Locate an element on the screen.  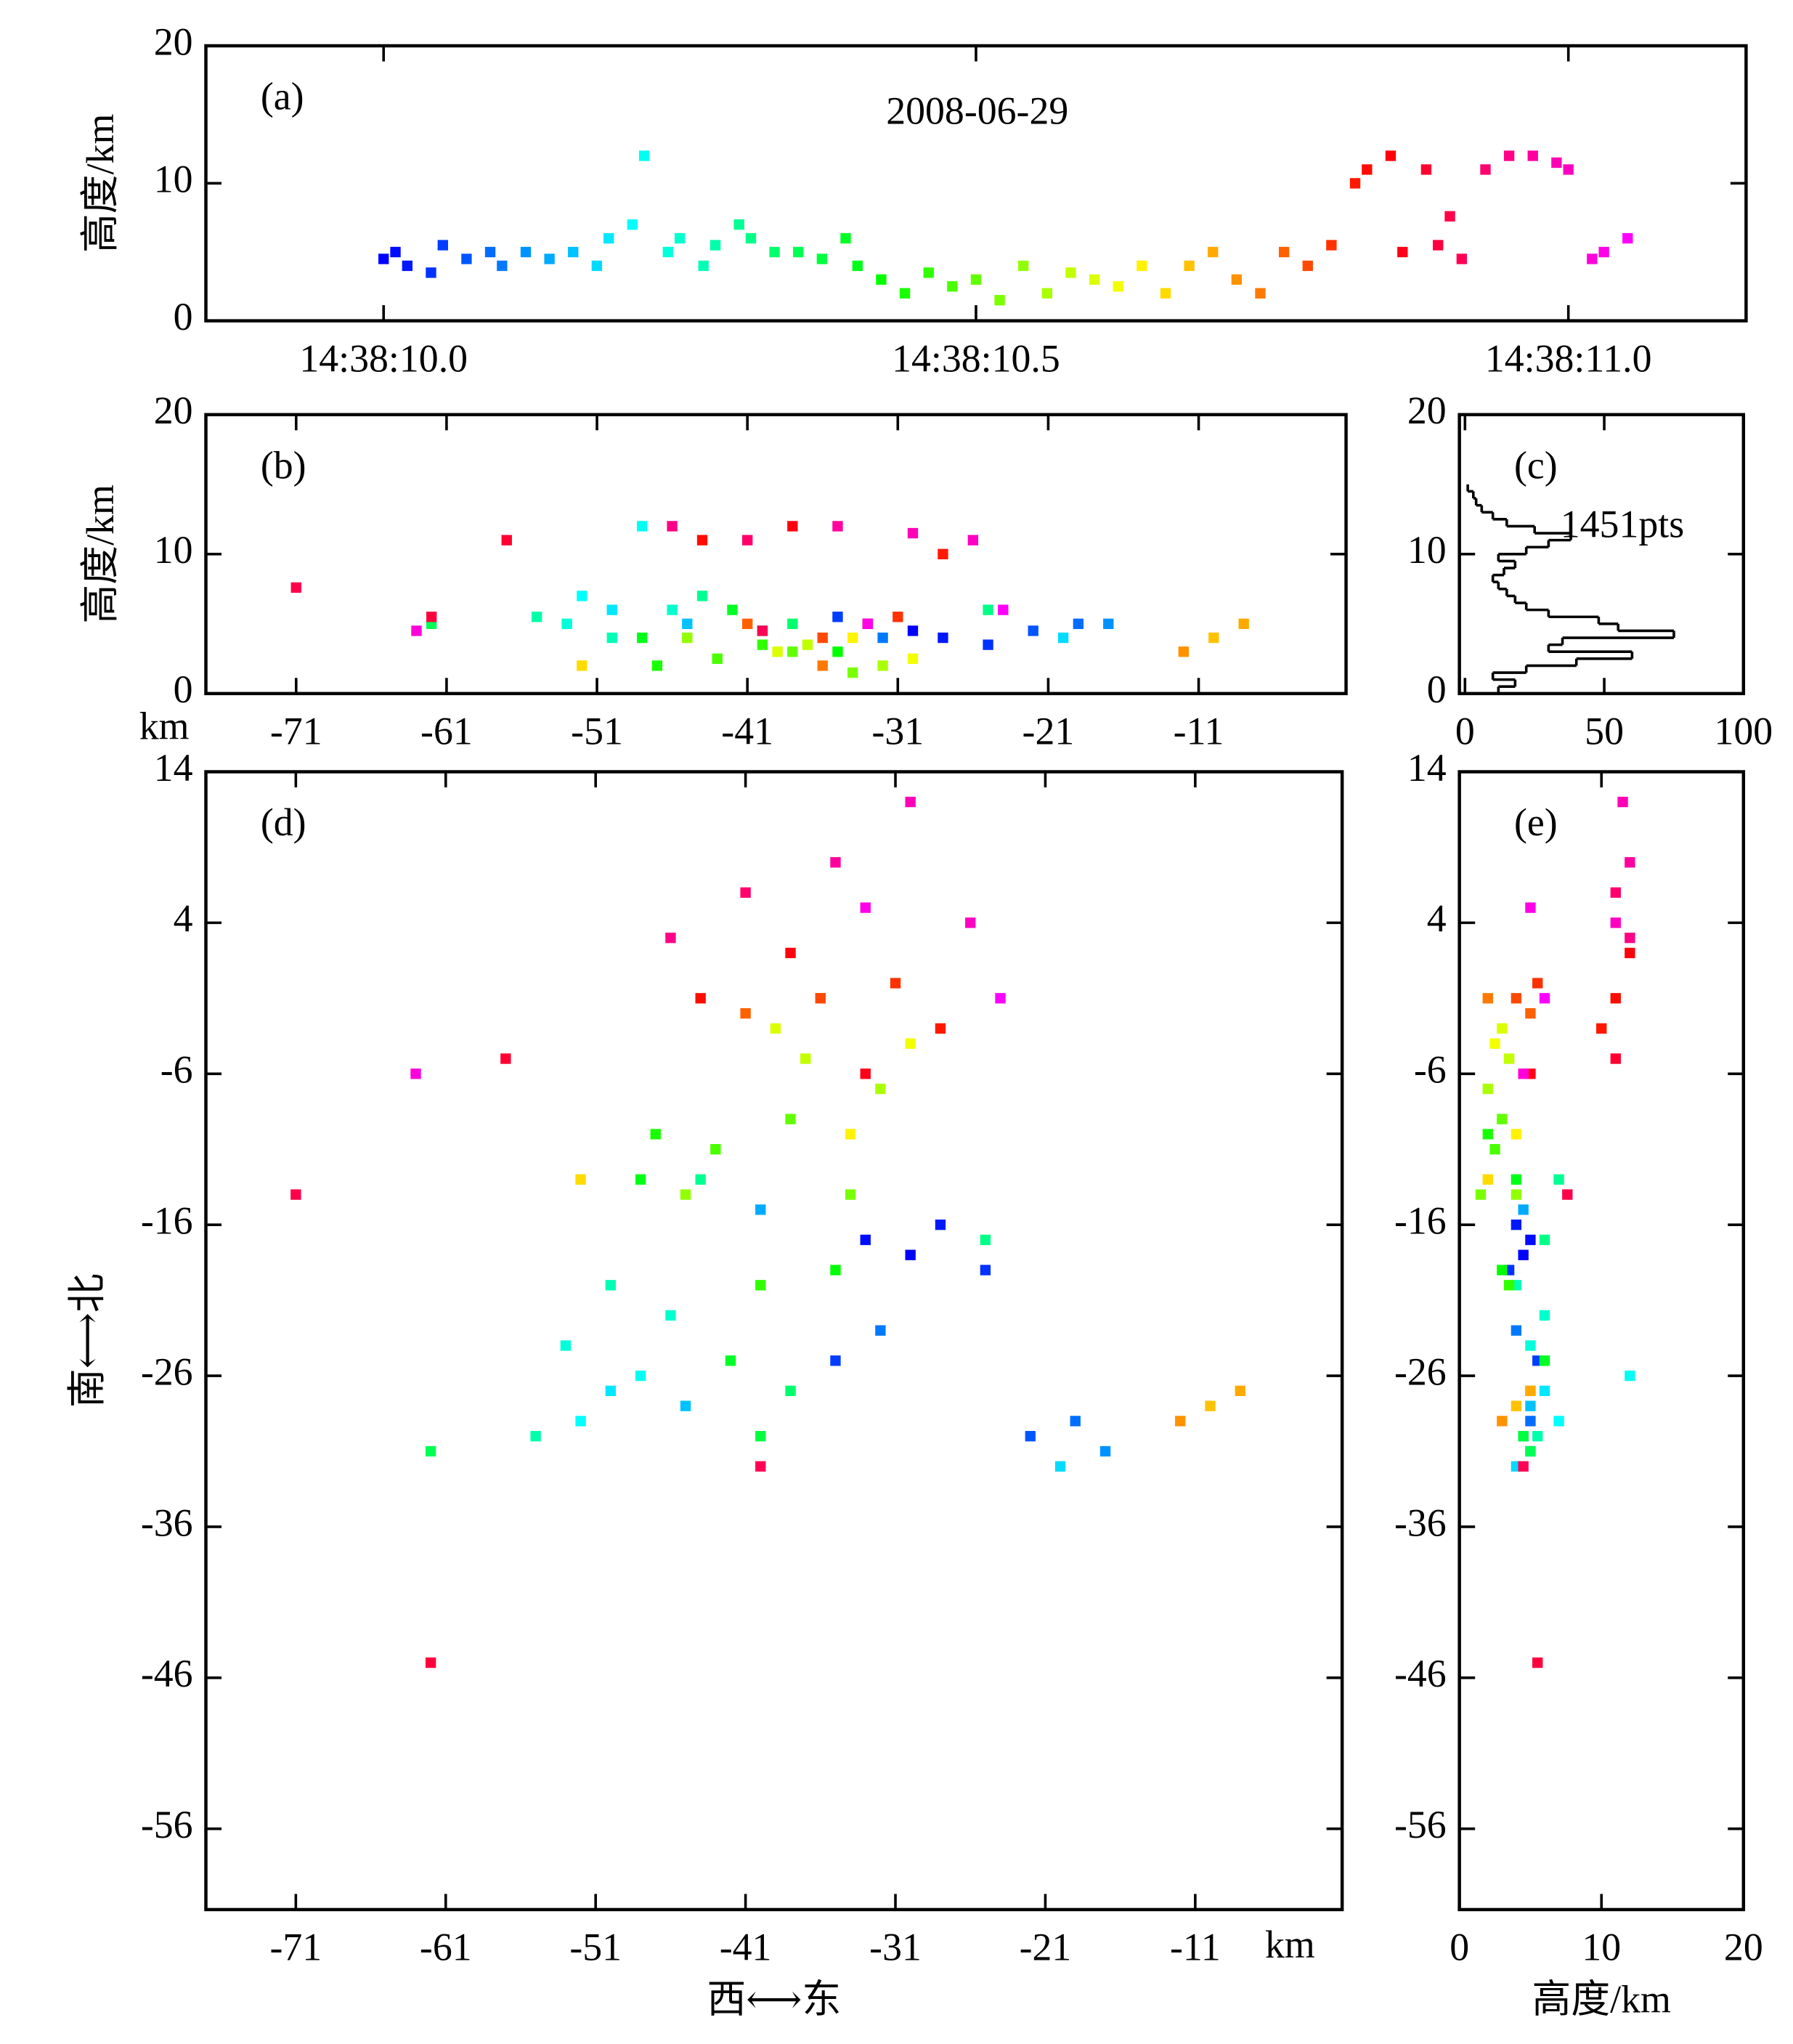
x-tick-label: -71 is located at coordinates (296, 731).